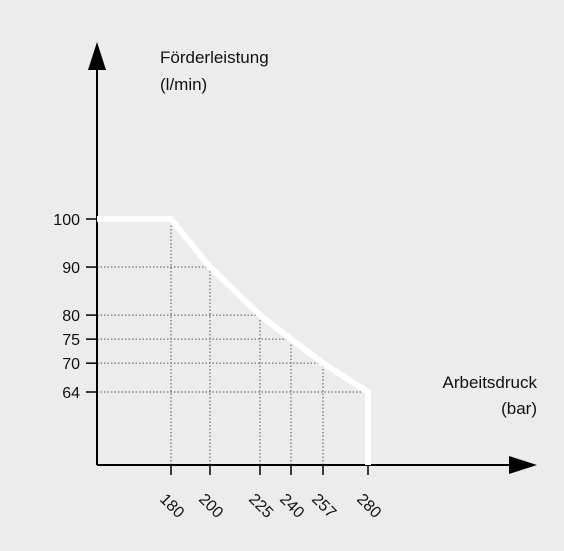 The height and width of the screenshot is (551, 564). Describe the element at coordinates (183, 84) in the screenshot. I see `y-axis-unit: (l/min)` at that location.